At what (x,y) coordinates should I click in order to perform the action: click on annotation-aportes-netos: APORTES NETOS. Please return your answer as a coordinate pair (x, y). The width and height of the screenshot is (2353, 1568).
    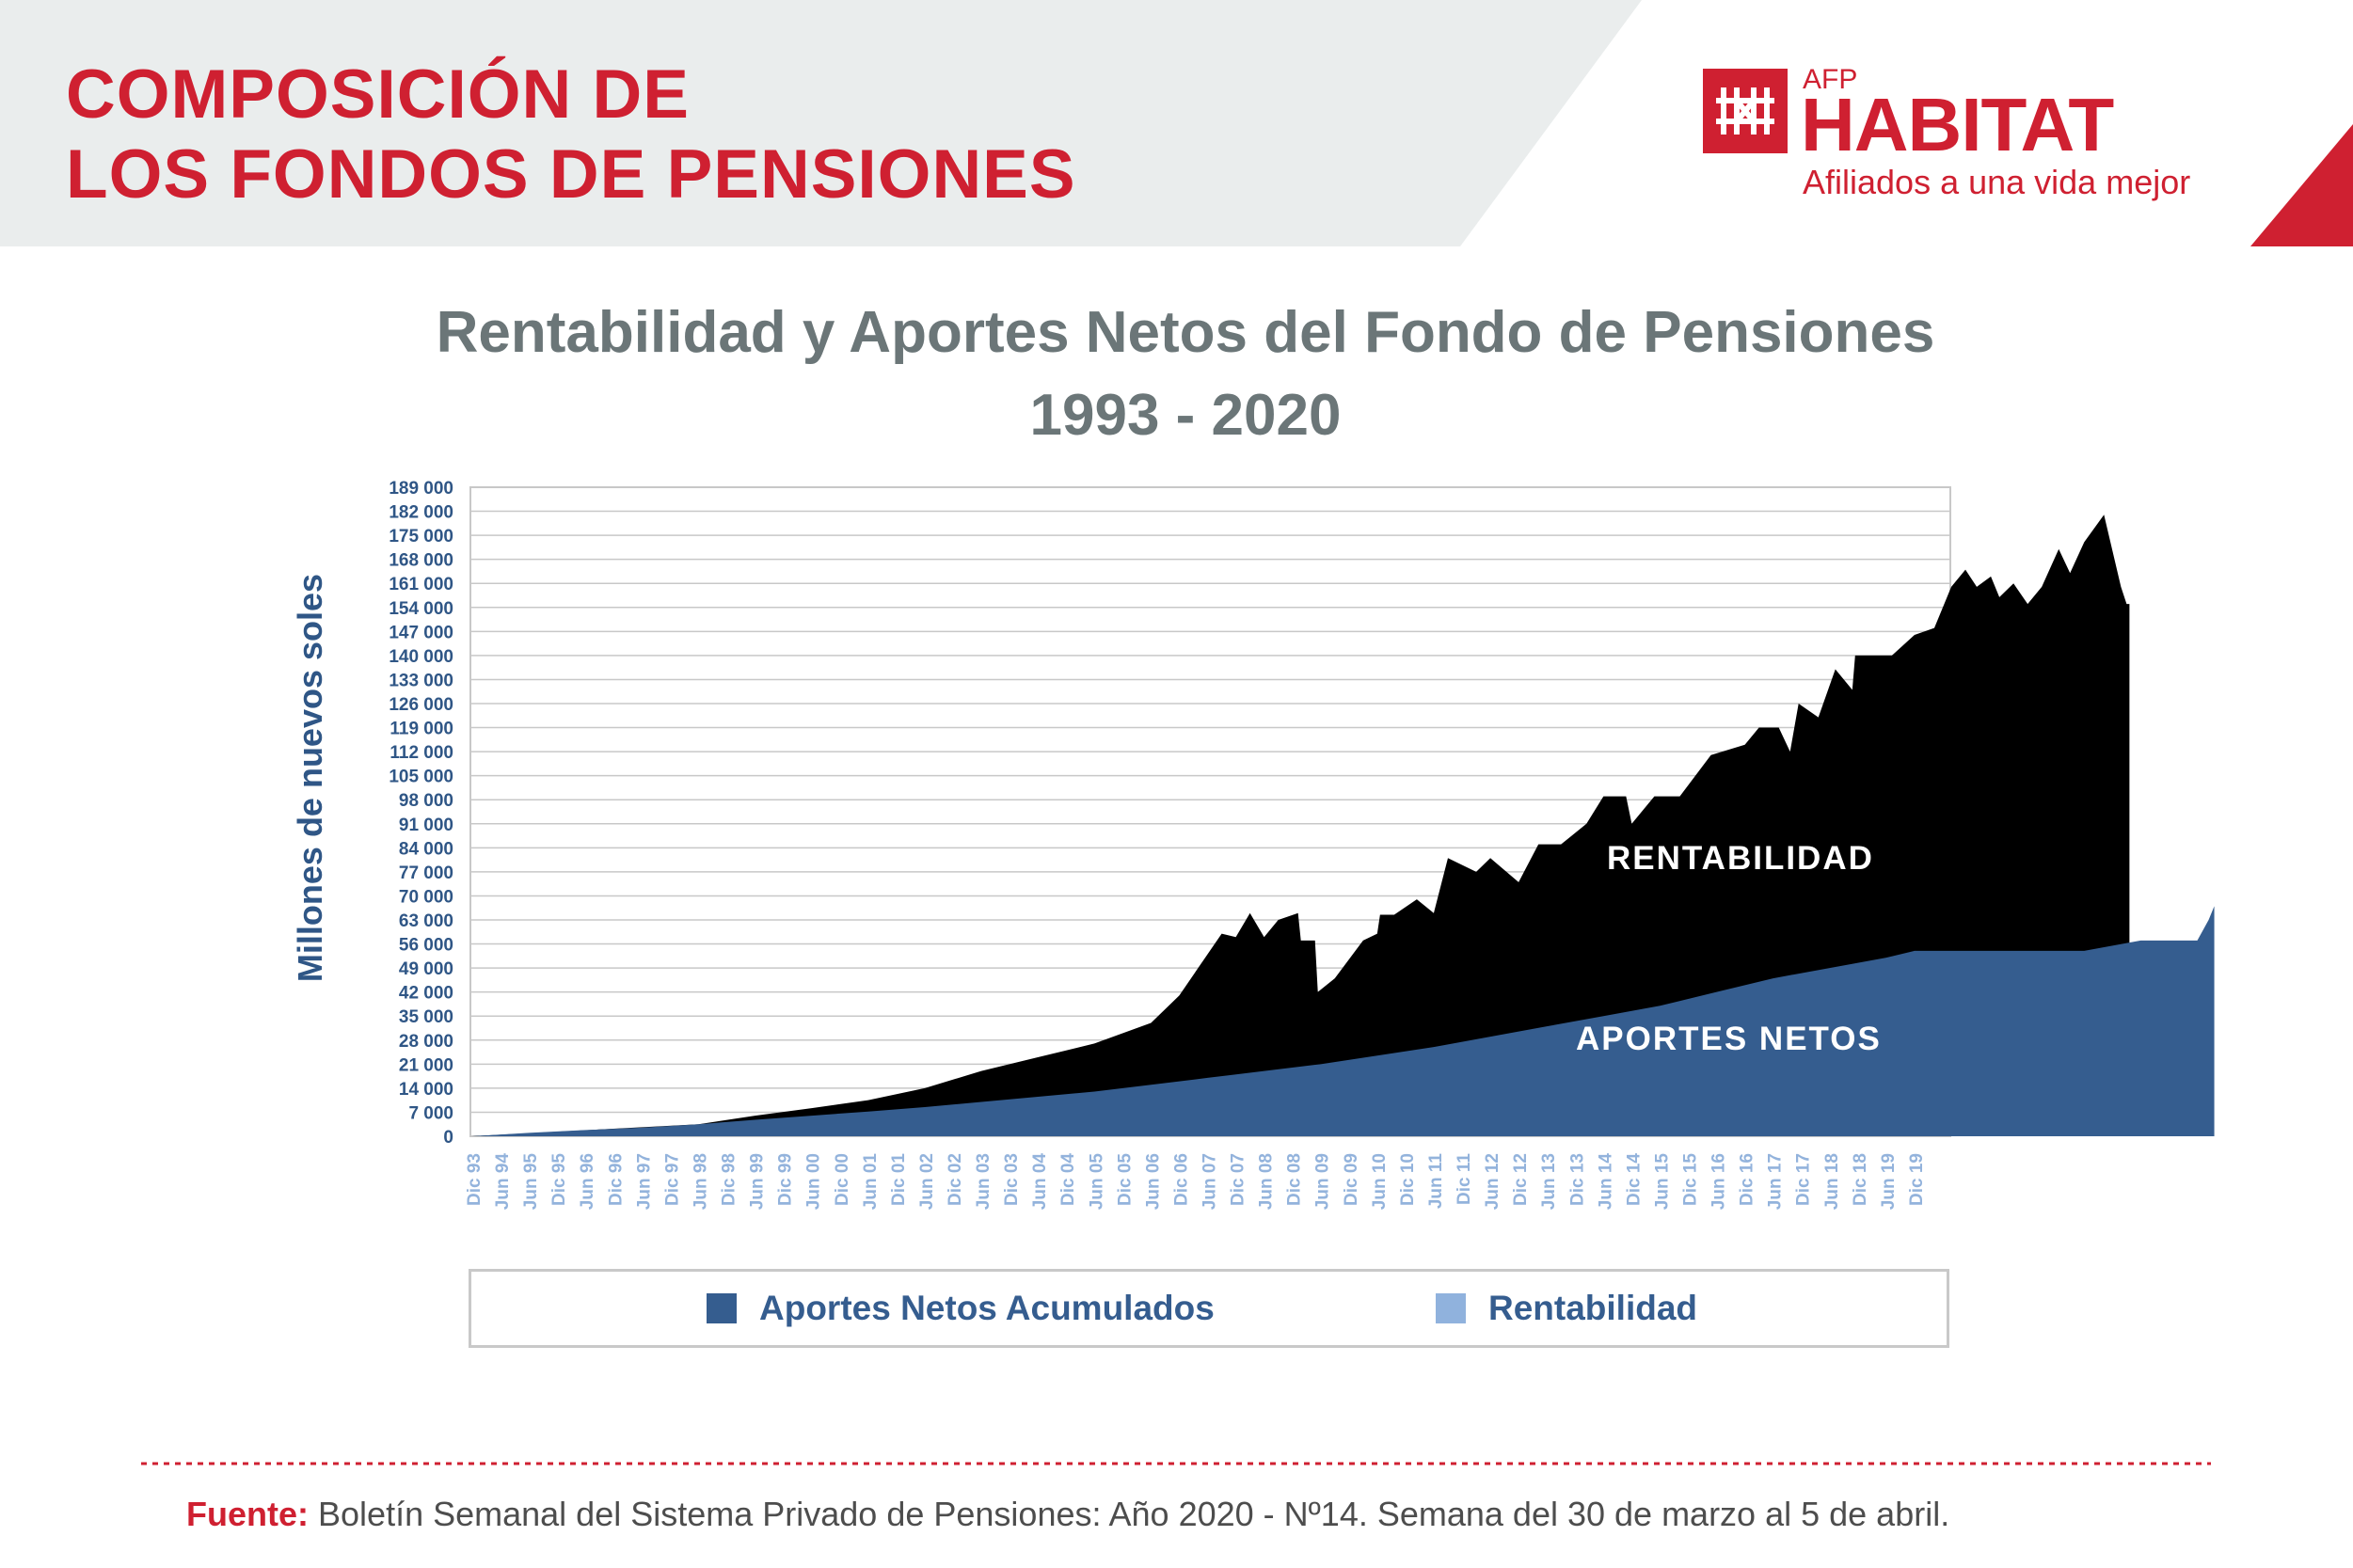
    Looking at the image, I should click on (1729, 1039).